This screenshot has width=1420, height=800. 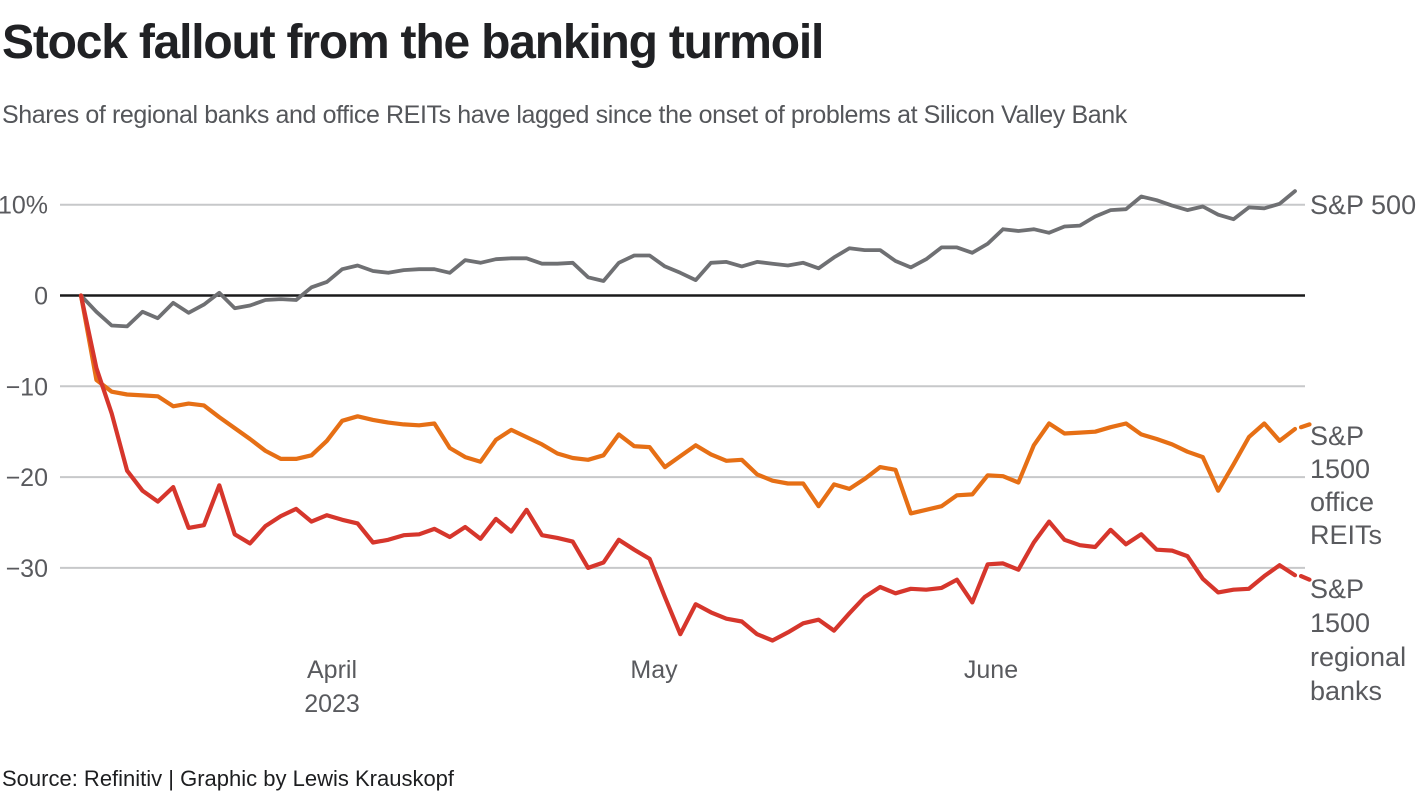 What do you see at coordinates (1337, 589) in the screenshot?
I see `series-label-s-p-1500-regional-banks: S&P` at bounding box center [1337, 589].